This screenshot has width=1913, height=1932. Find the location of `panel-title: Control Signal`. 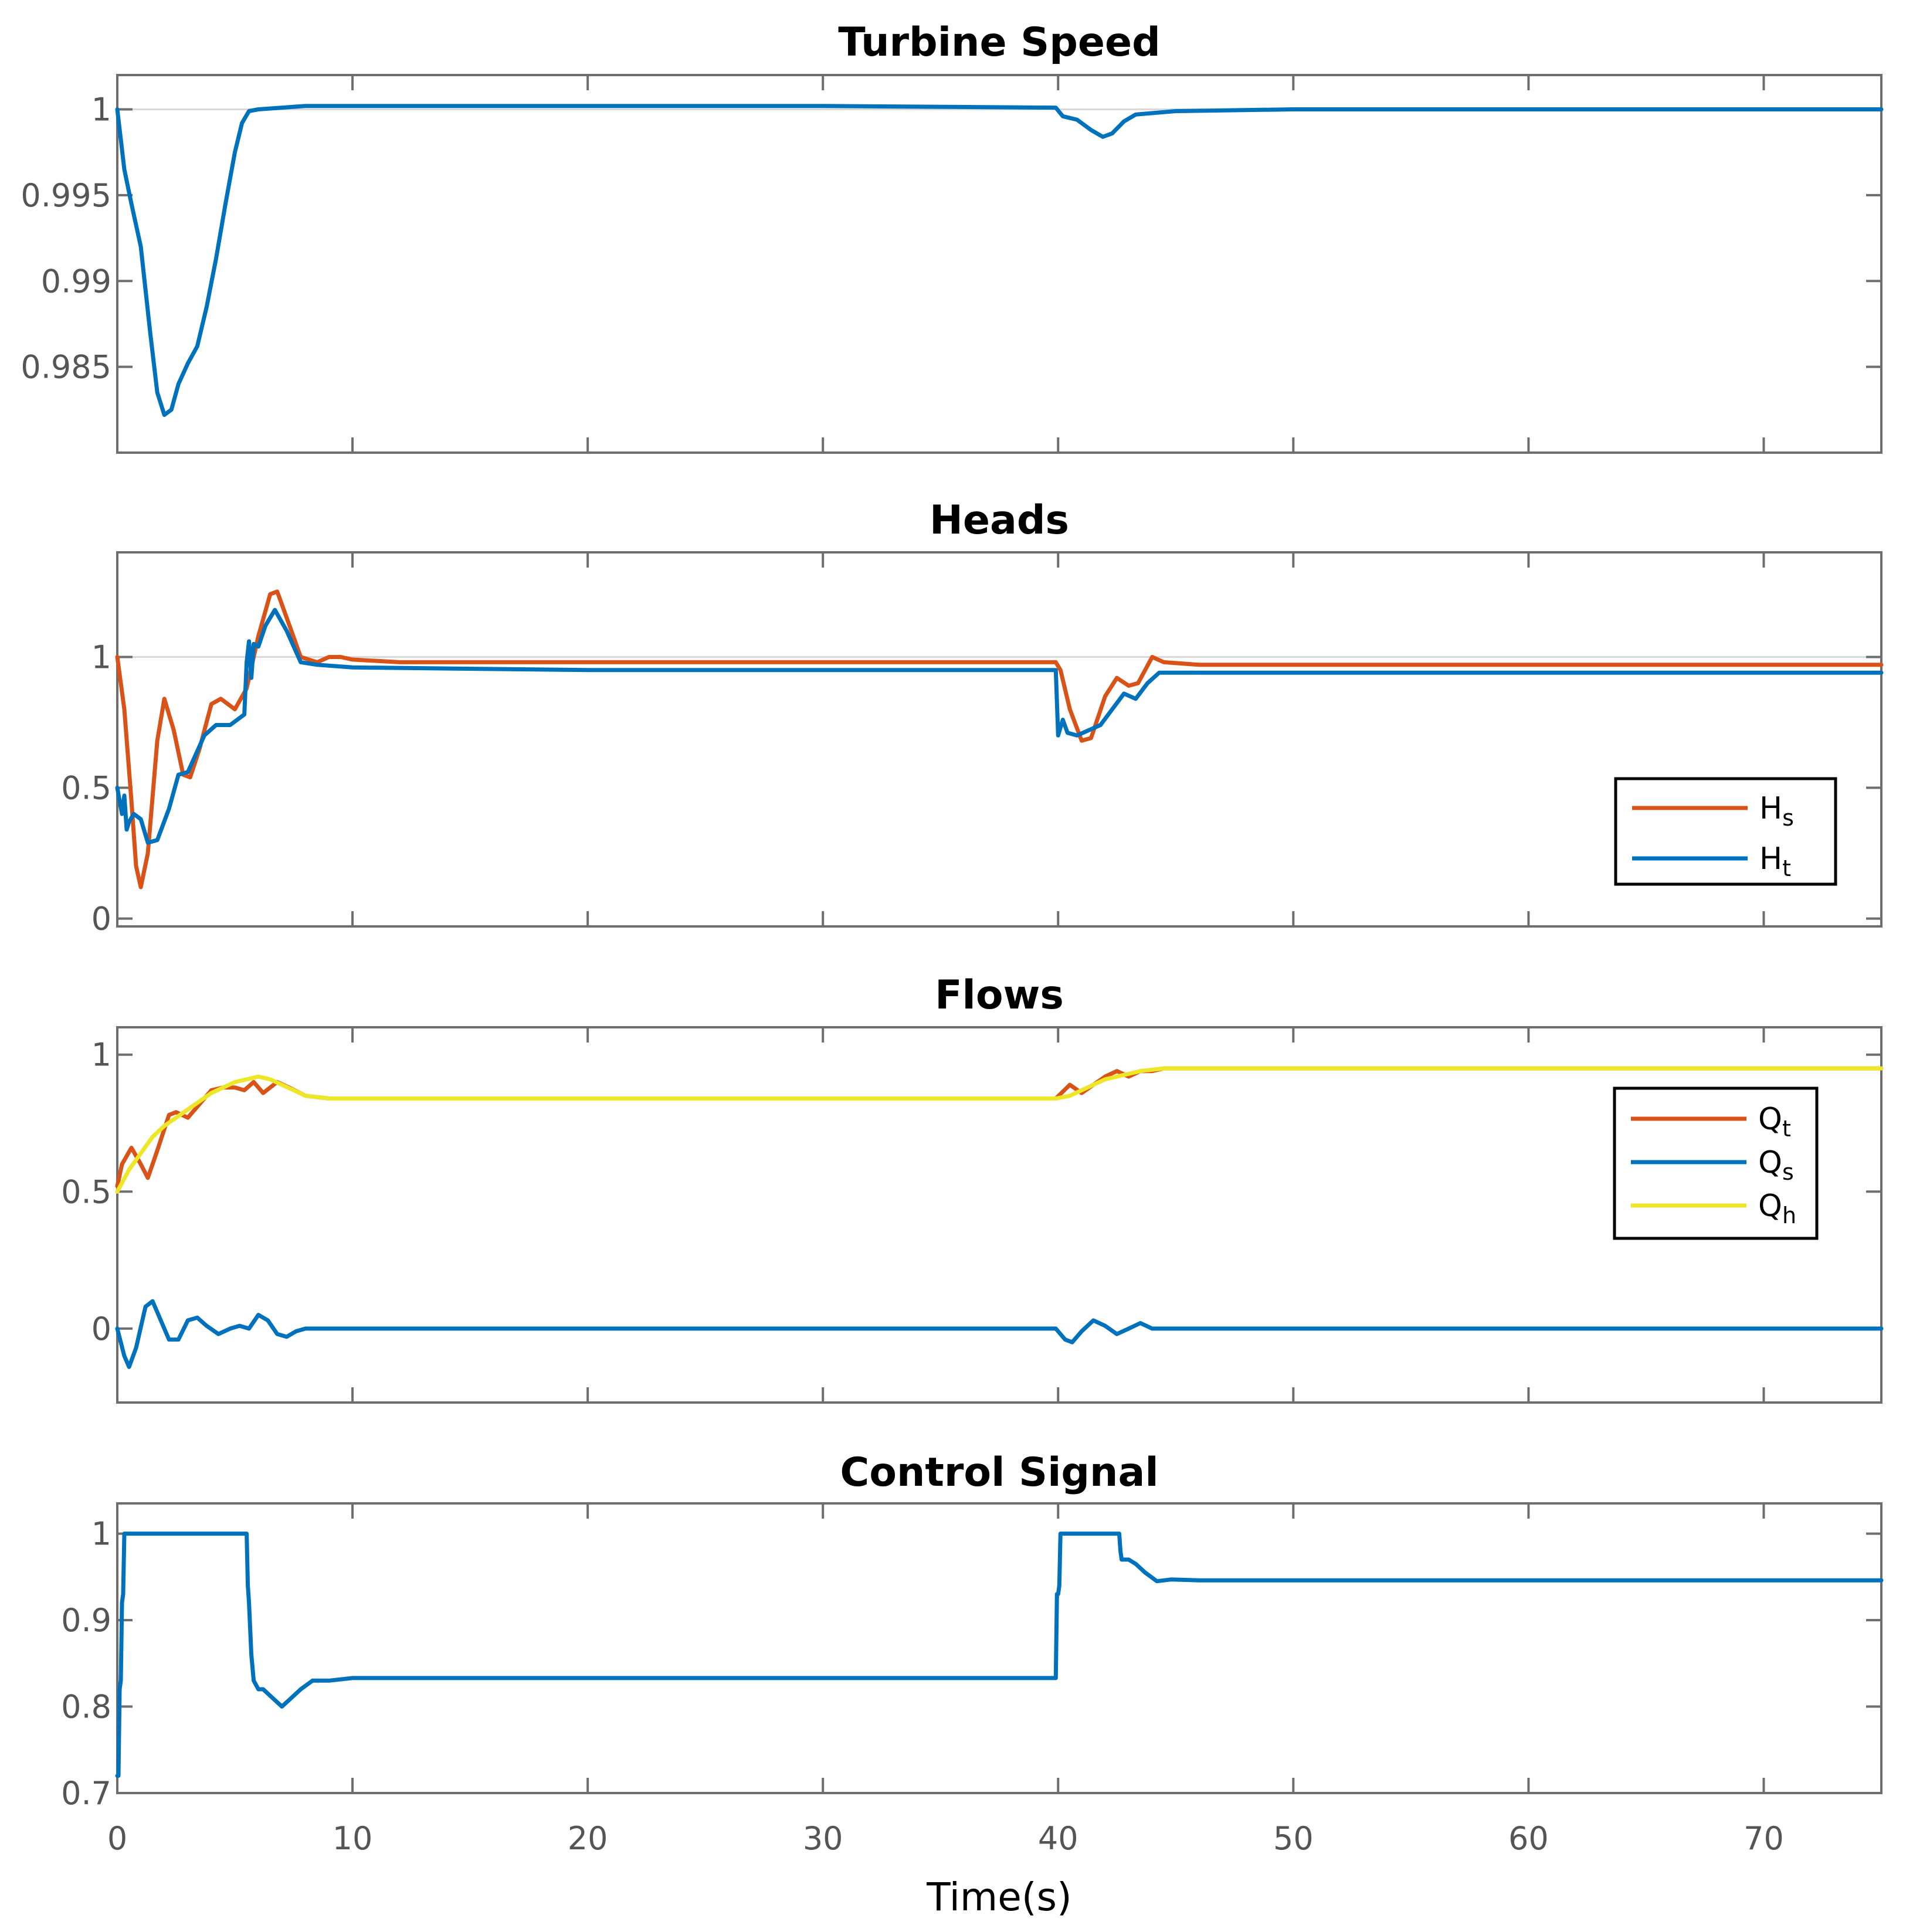

panel-title: Control Signal is located at coordinates (999, 1472).